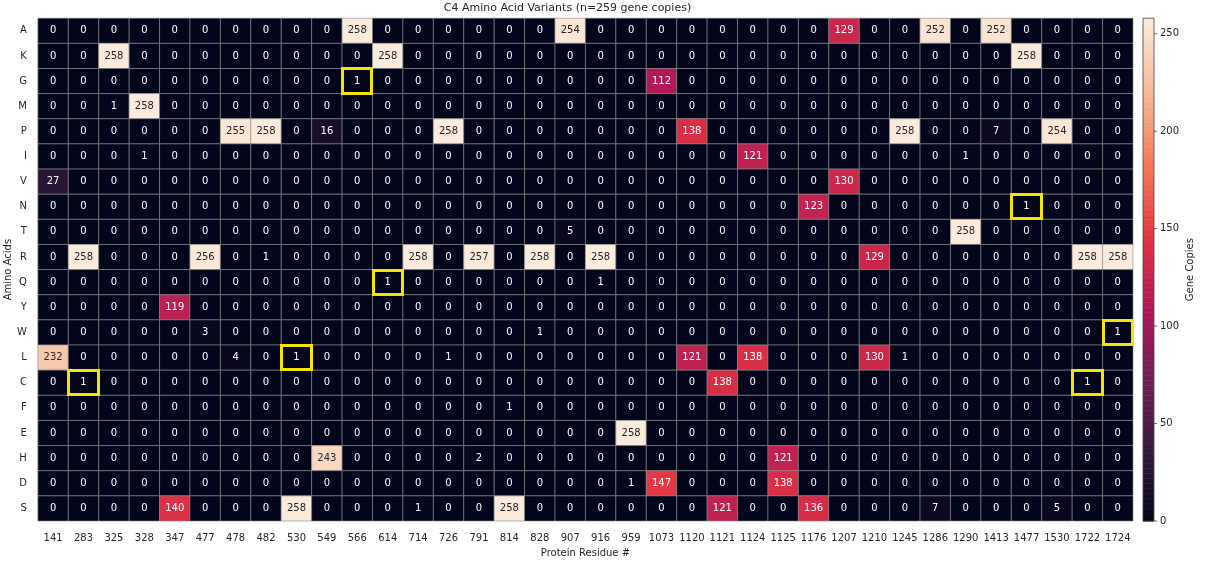 Image resolution: width=1205 pixels, height=561 pixels. What do you see at coordinates (585, 552) in the screenshot?
I see `x-axis-title: Protein Residue #` at bounding box center [585, 552].